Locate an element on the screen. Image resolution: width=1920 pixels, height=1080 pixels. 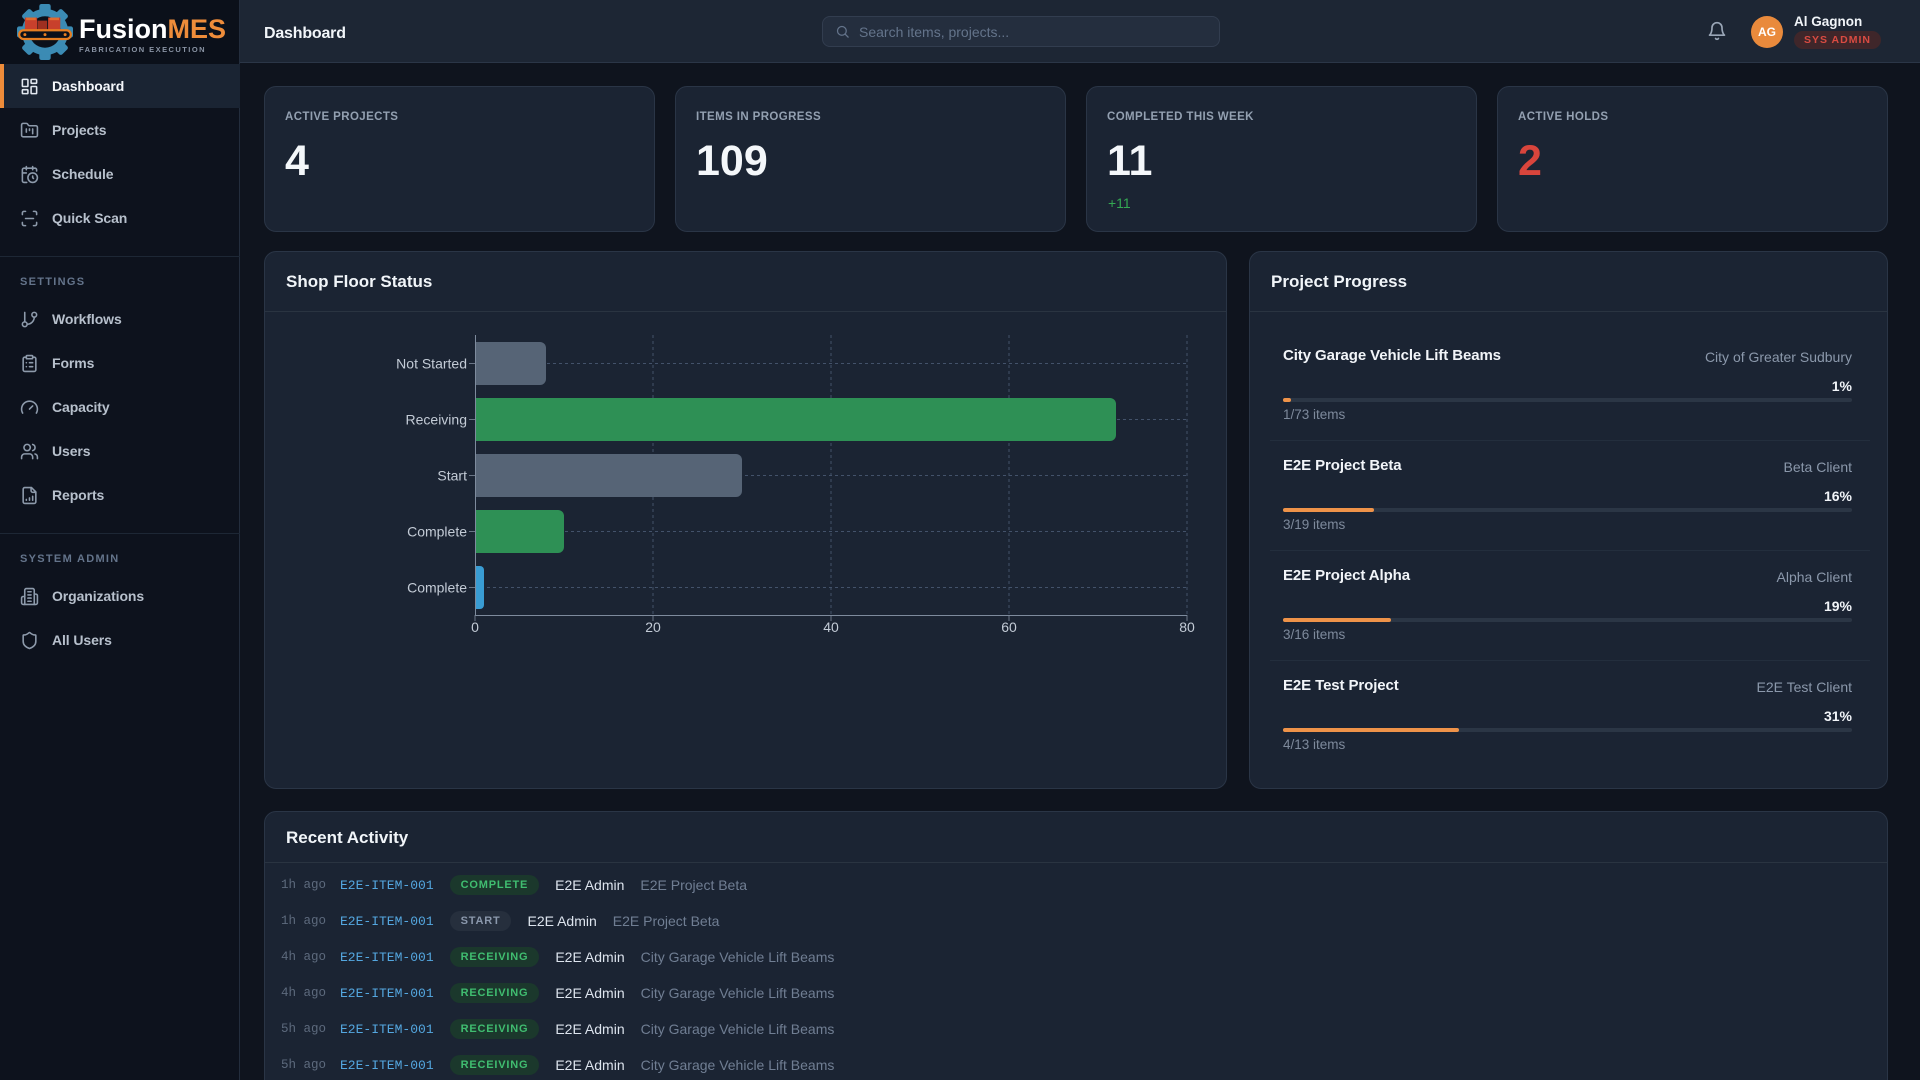
svg-text: 60 is located at coordinates (1009, 627).